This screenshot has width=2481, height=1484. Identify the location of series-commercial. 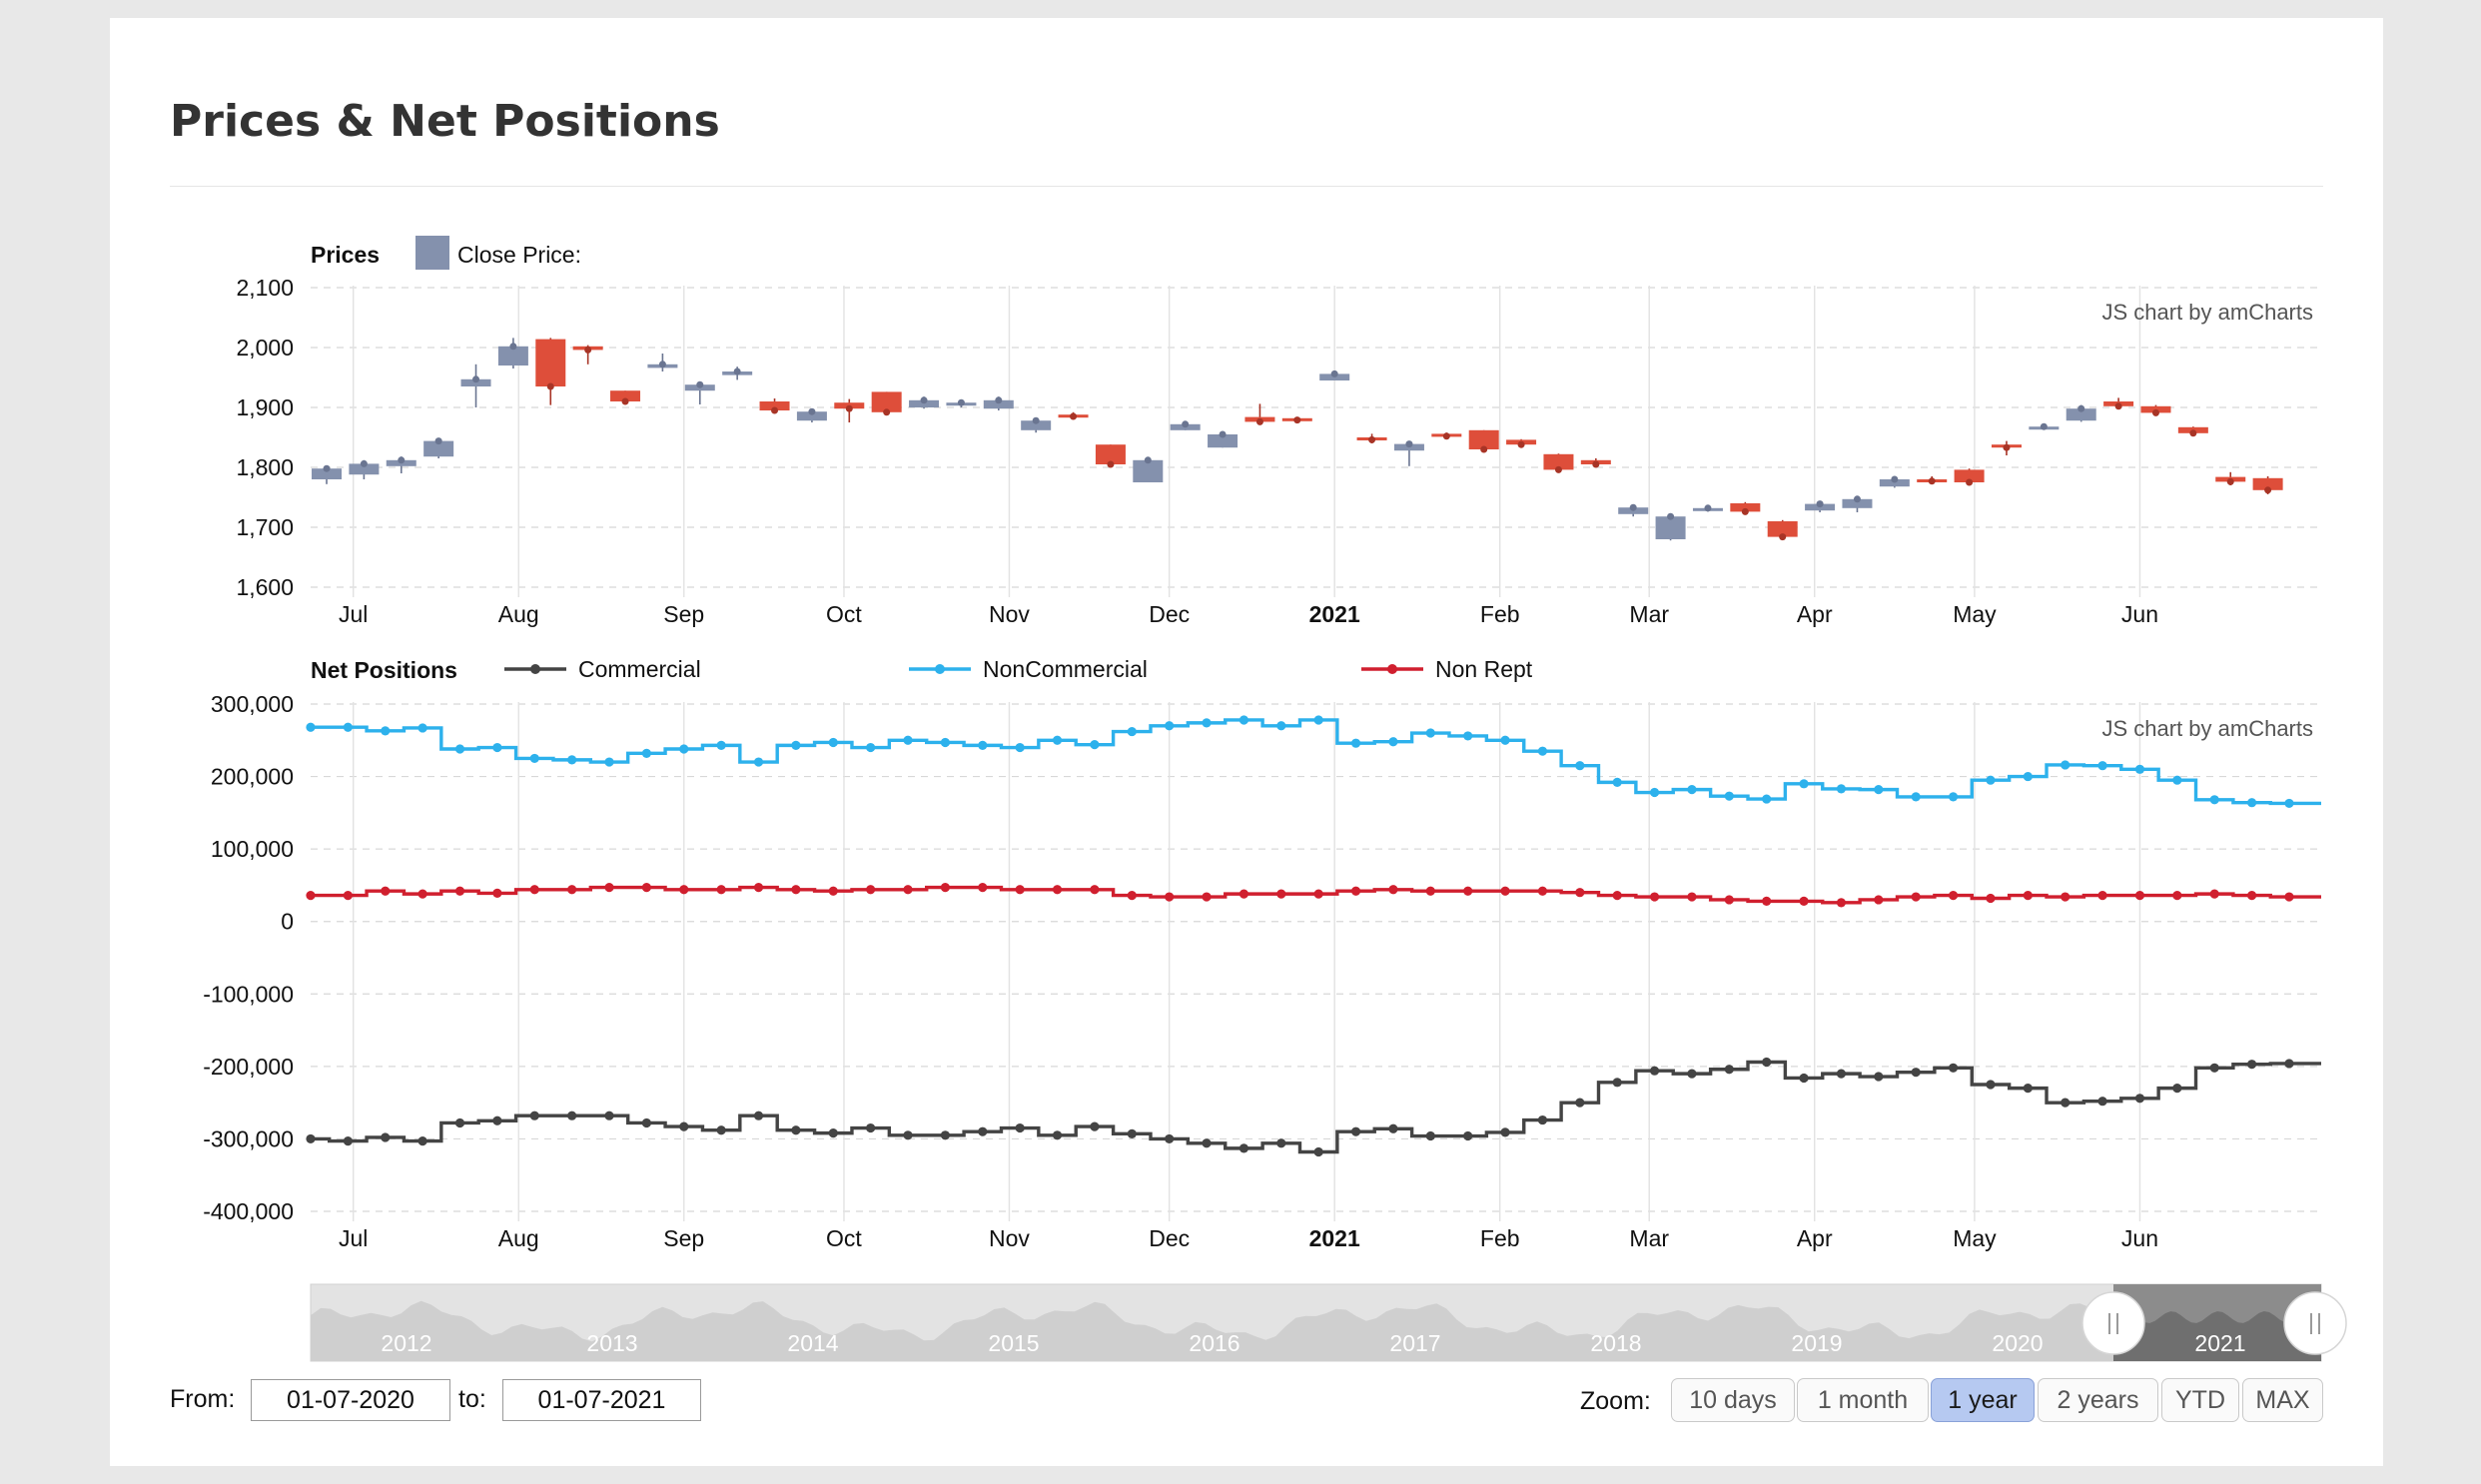
(1313, 1107).